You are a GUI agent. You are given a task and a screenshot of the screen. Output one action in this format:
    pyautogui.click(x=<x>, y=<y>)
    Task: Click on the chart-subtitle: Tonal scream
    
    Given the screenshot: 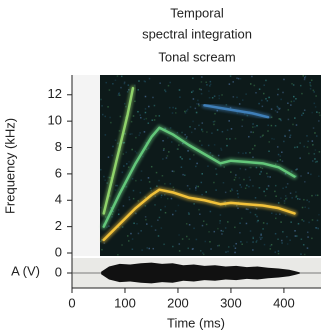 What is the action you would take?
    pyautogui.click(x=196, y=56)
    